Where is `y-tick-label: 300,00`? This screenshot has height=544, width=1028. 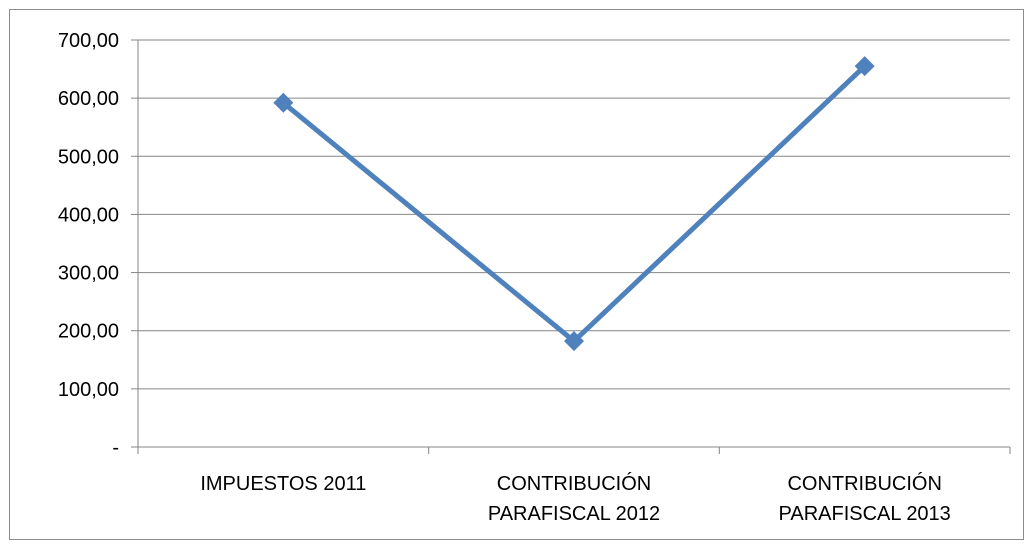 y-tick-label: 300,00 is located at coordinates (88, 274).